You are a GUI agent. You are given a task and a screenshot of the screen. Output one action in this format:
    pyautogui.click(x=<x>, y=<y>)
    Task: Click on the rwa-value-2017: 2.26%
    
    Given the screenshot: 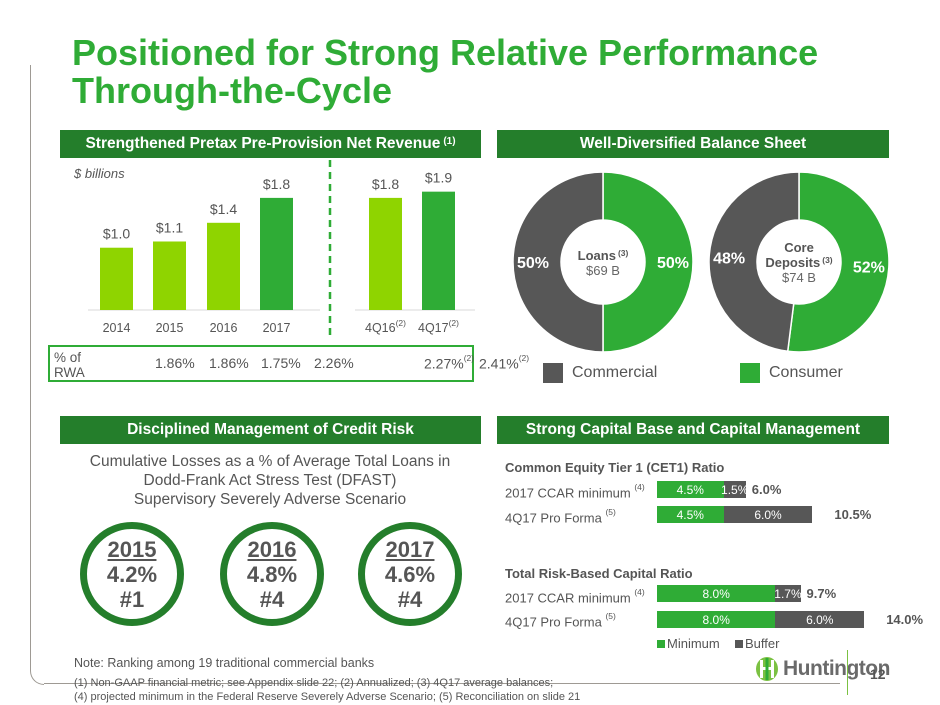 What is the action you would take?
    pyautogui.click(x=334, y=363)
    